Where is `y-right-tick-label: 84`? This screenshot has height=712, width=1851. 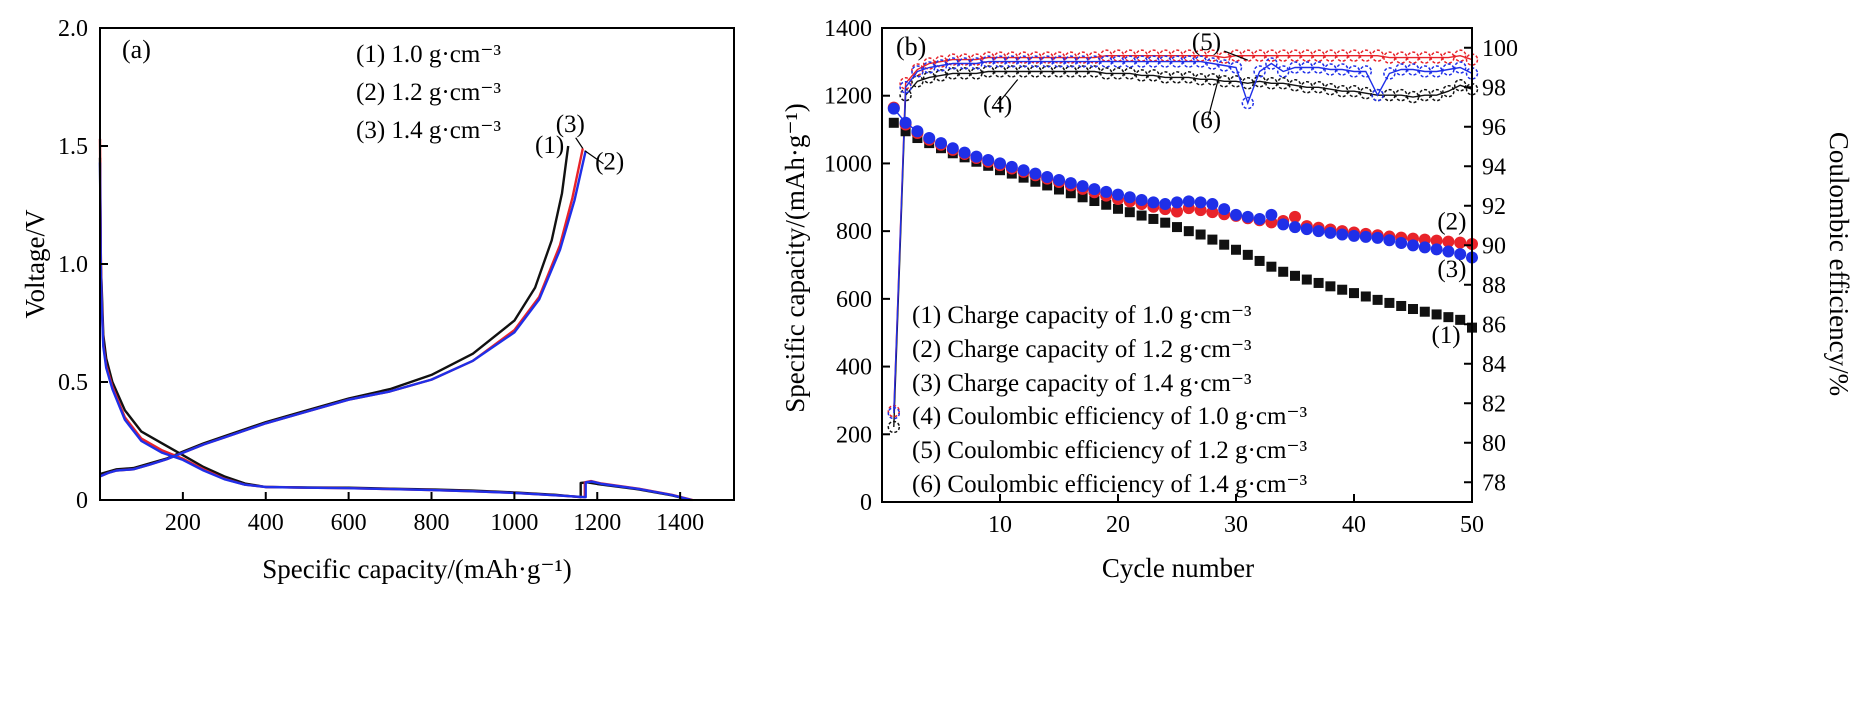
y-right-tick-label: 84 is located at coordinates (1494, 365).